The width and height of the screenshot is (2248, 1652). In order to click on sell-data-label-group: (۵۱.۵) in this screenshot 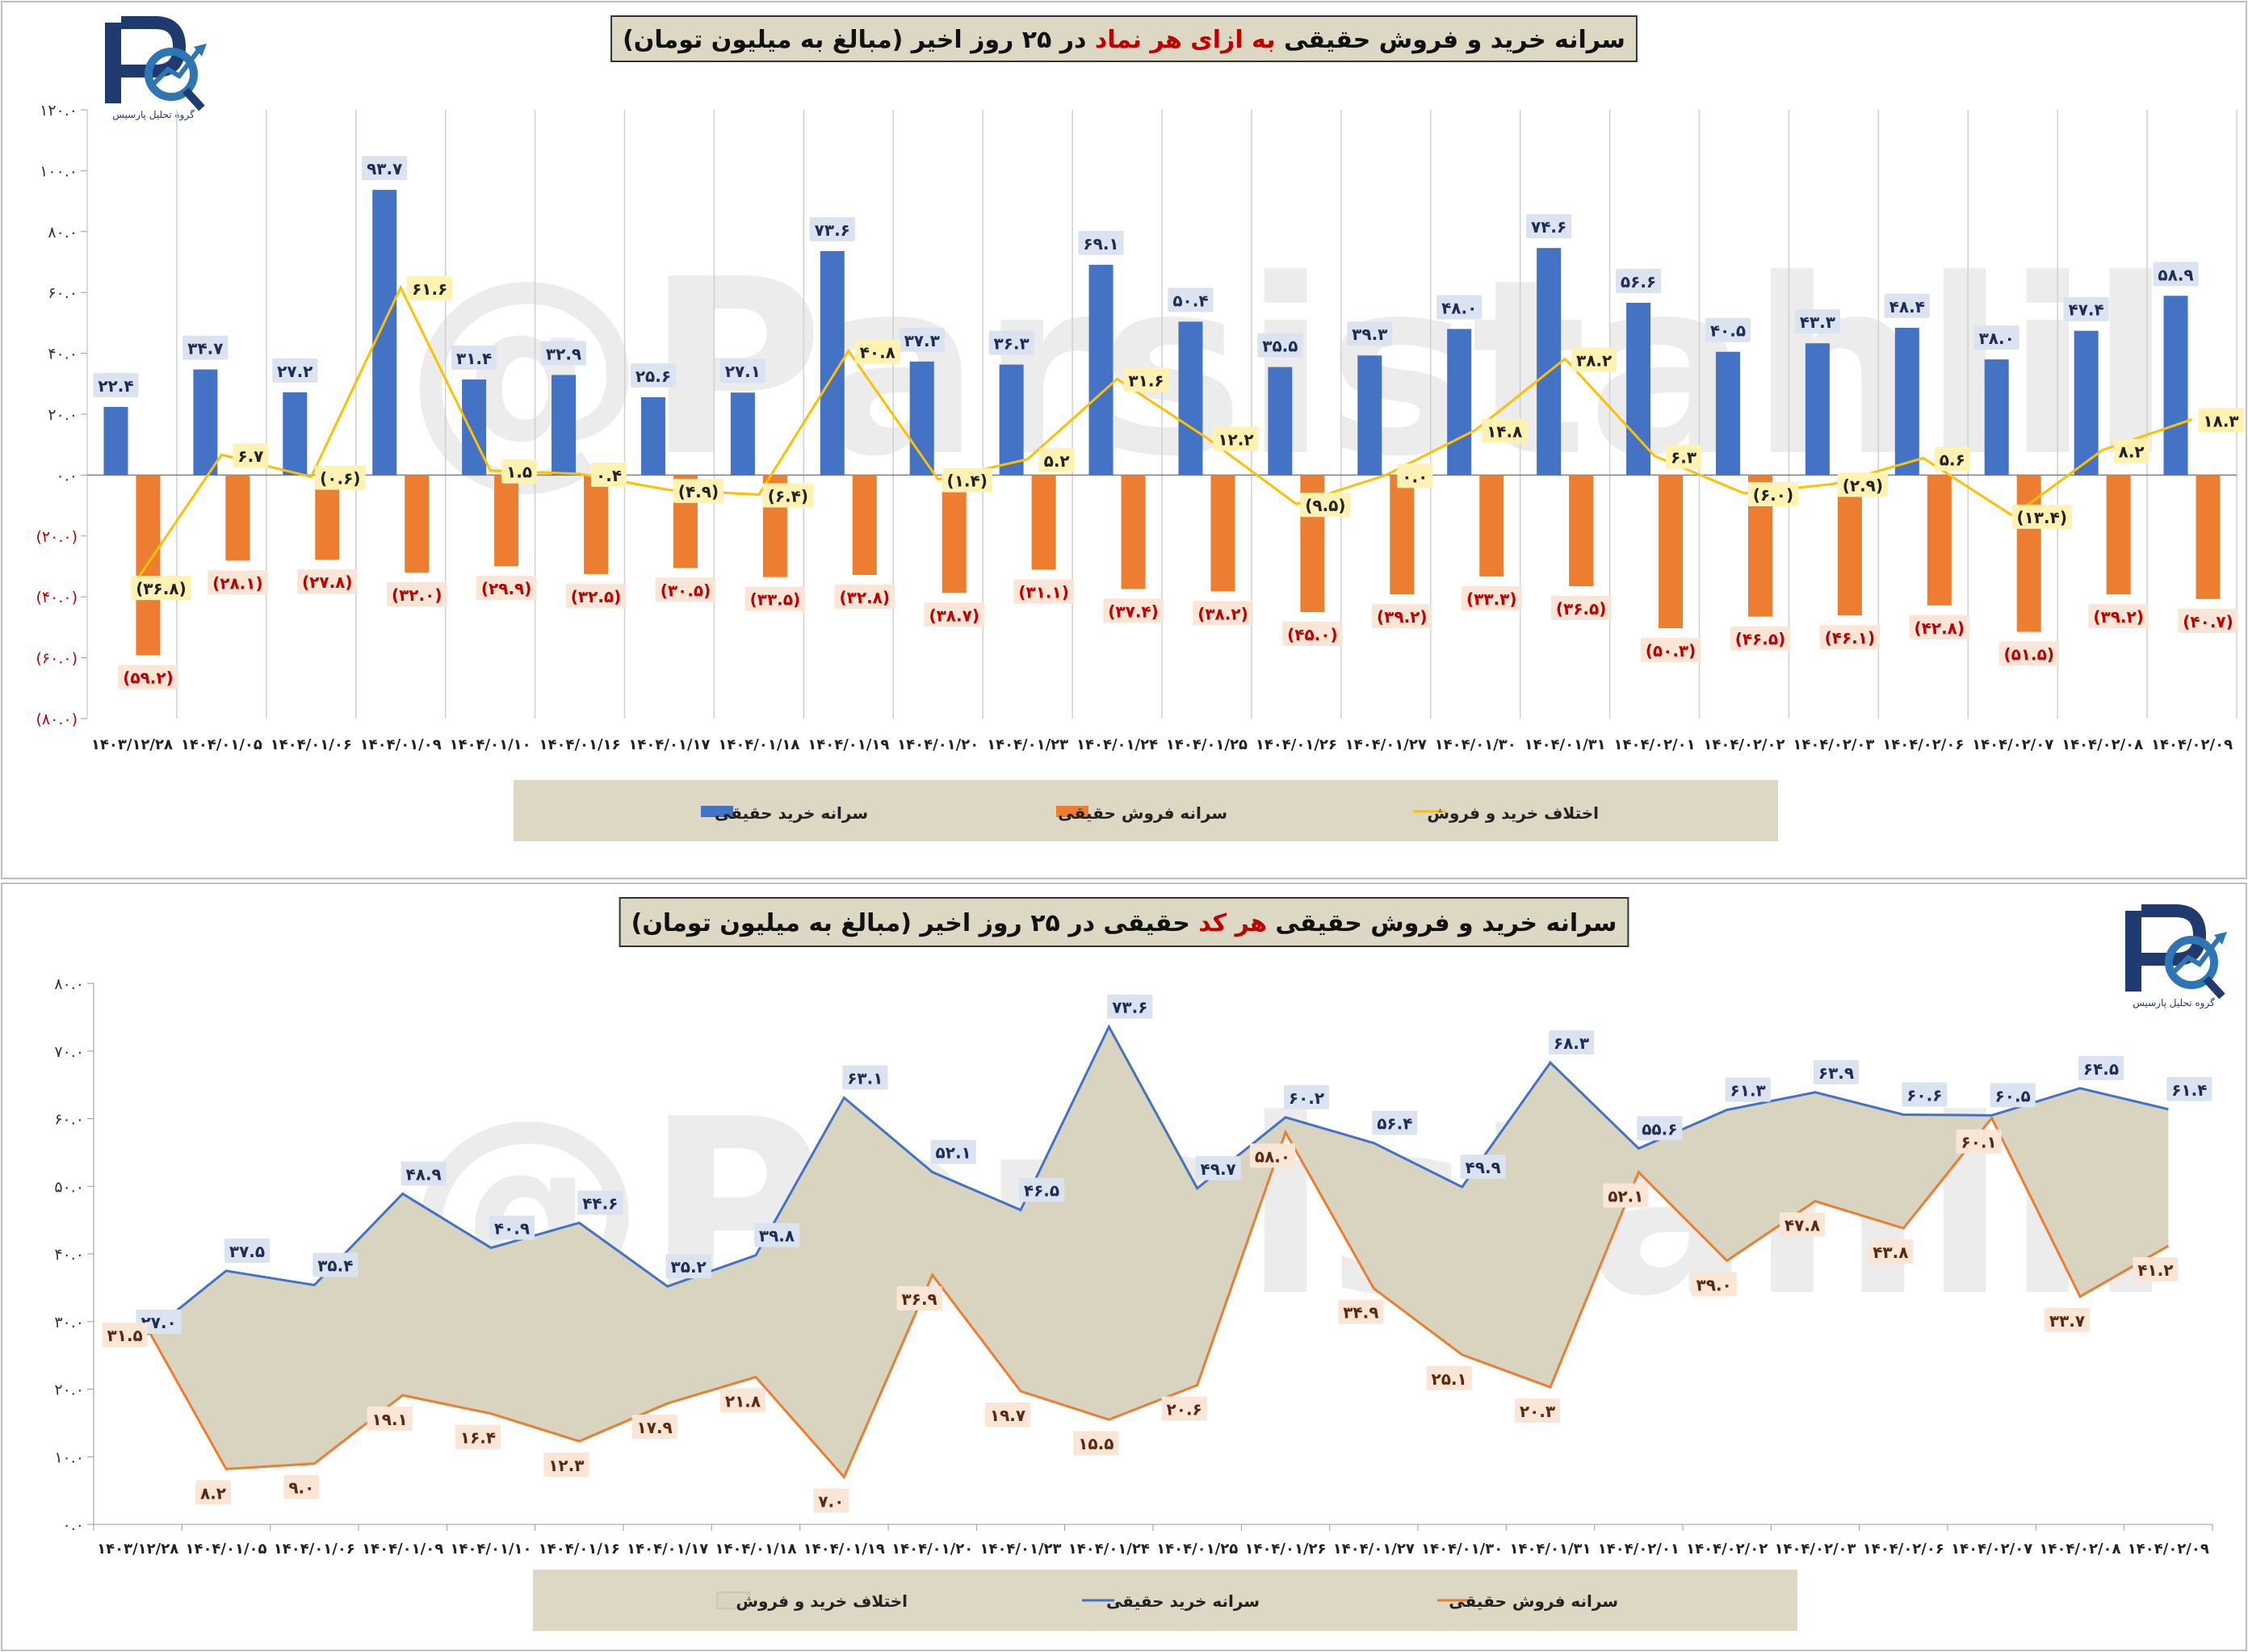, I will do `click(2029, 653)`.